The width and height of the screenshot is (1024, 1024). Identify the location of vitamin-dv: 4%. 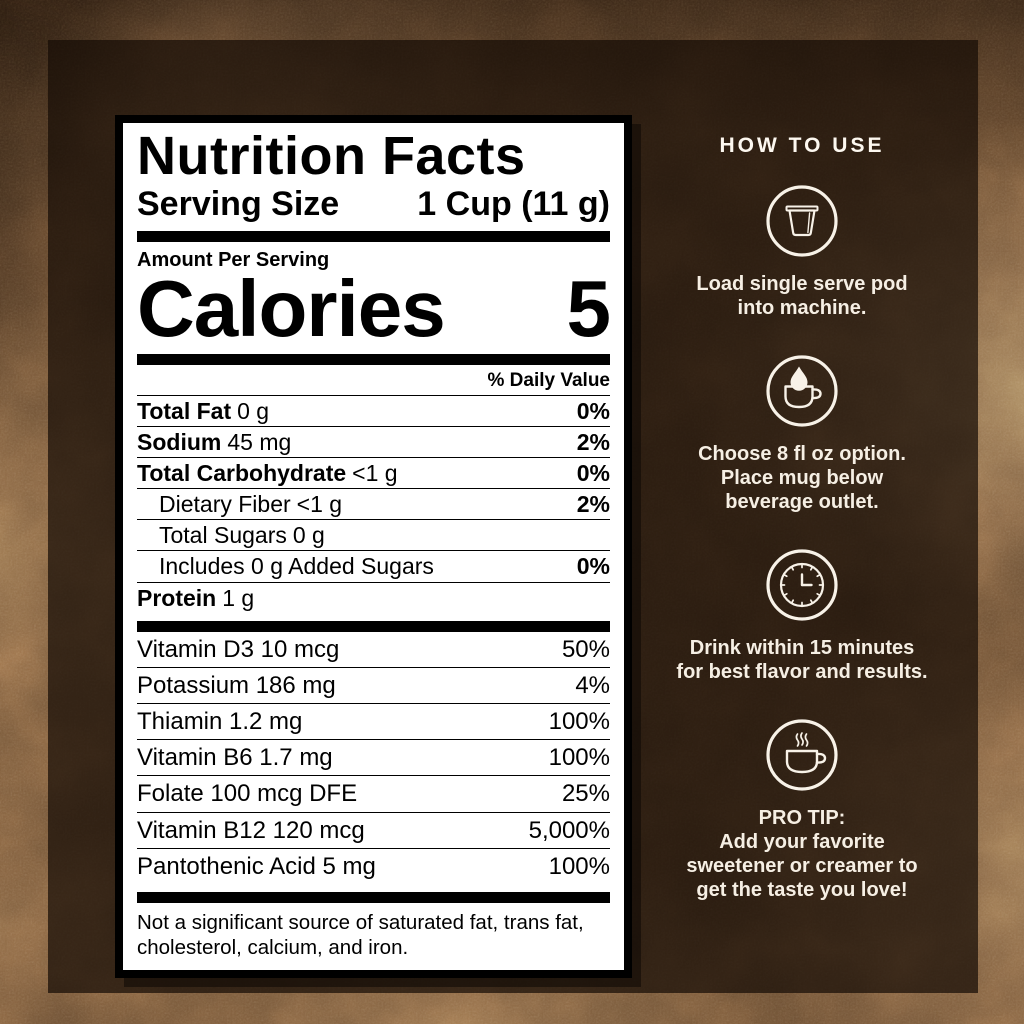
(592, 685).